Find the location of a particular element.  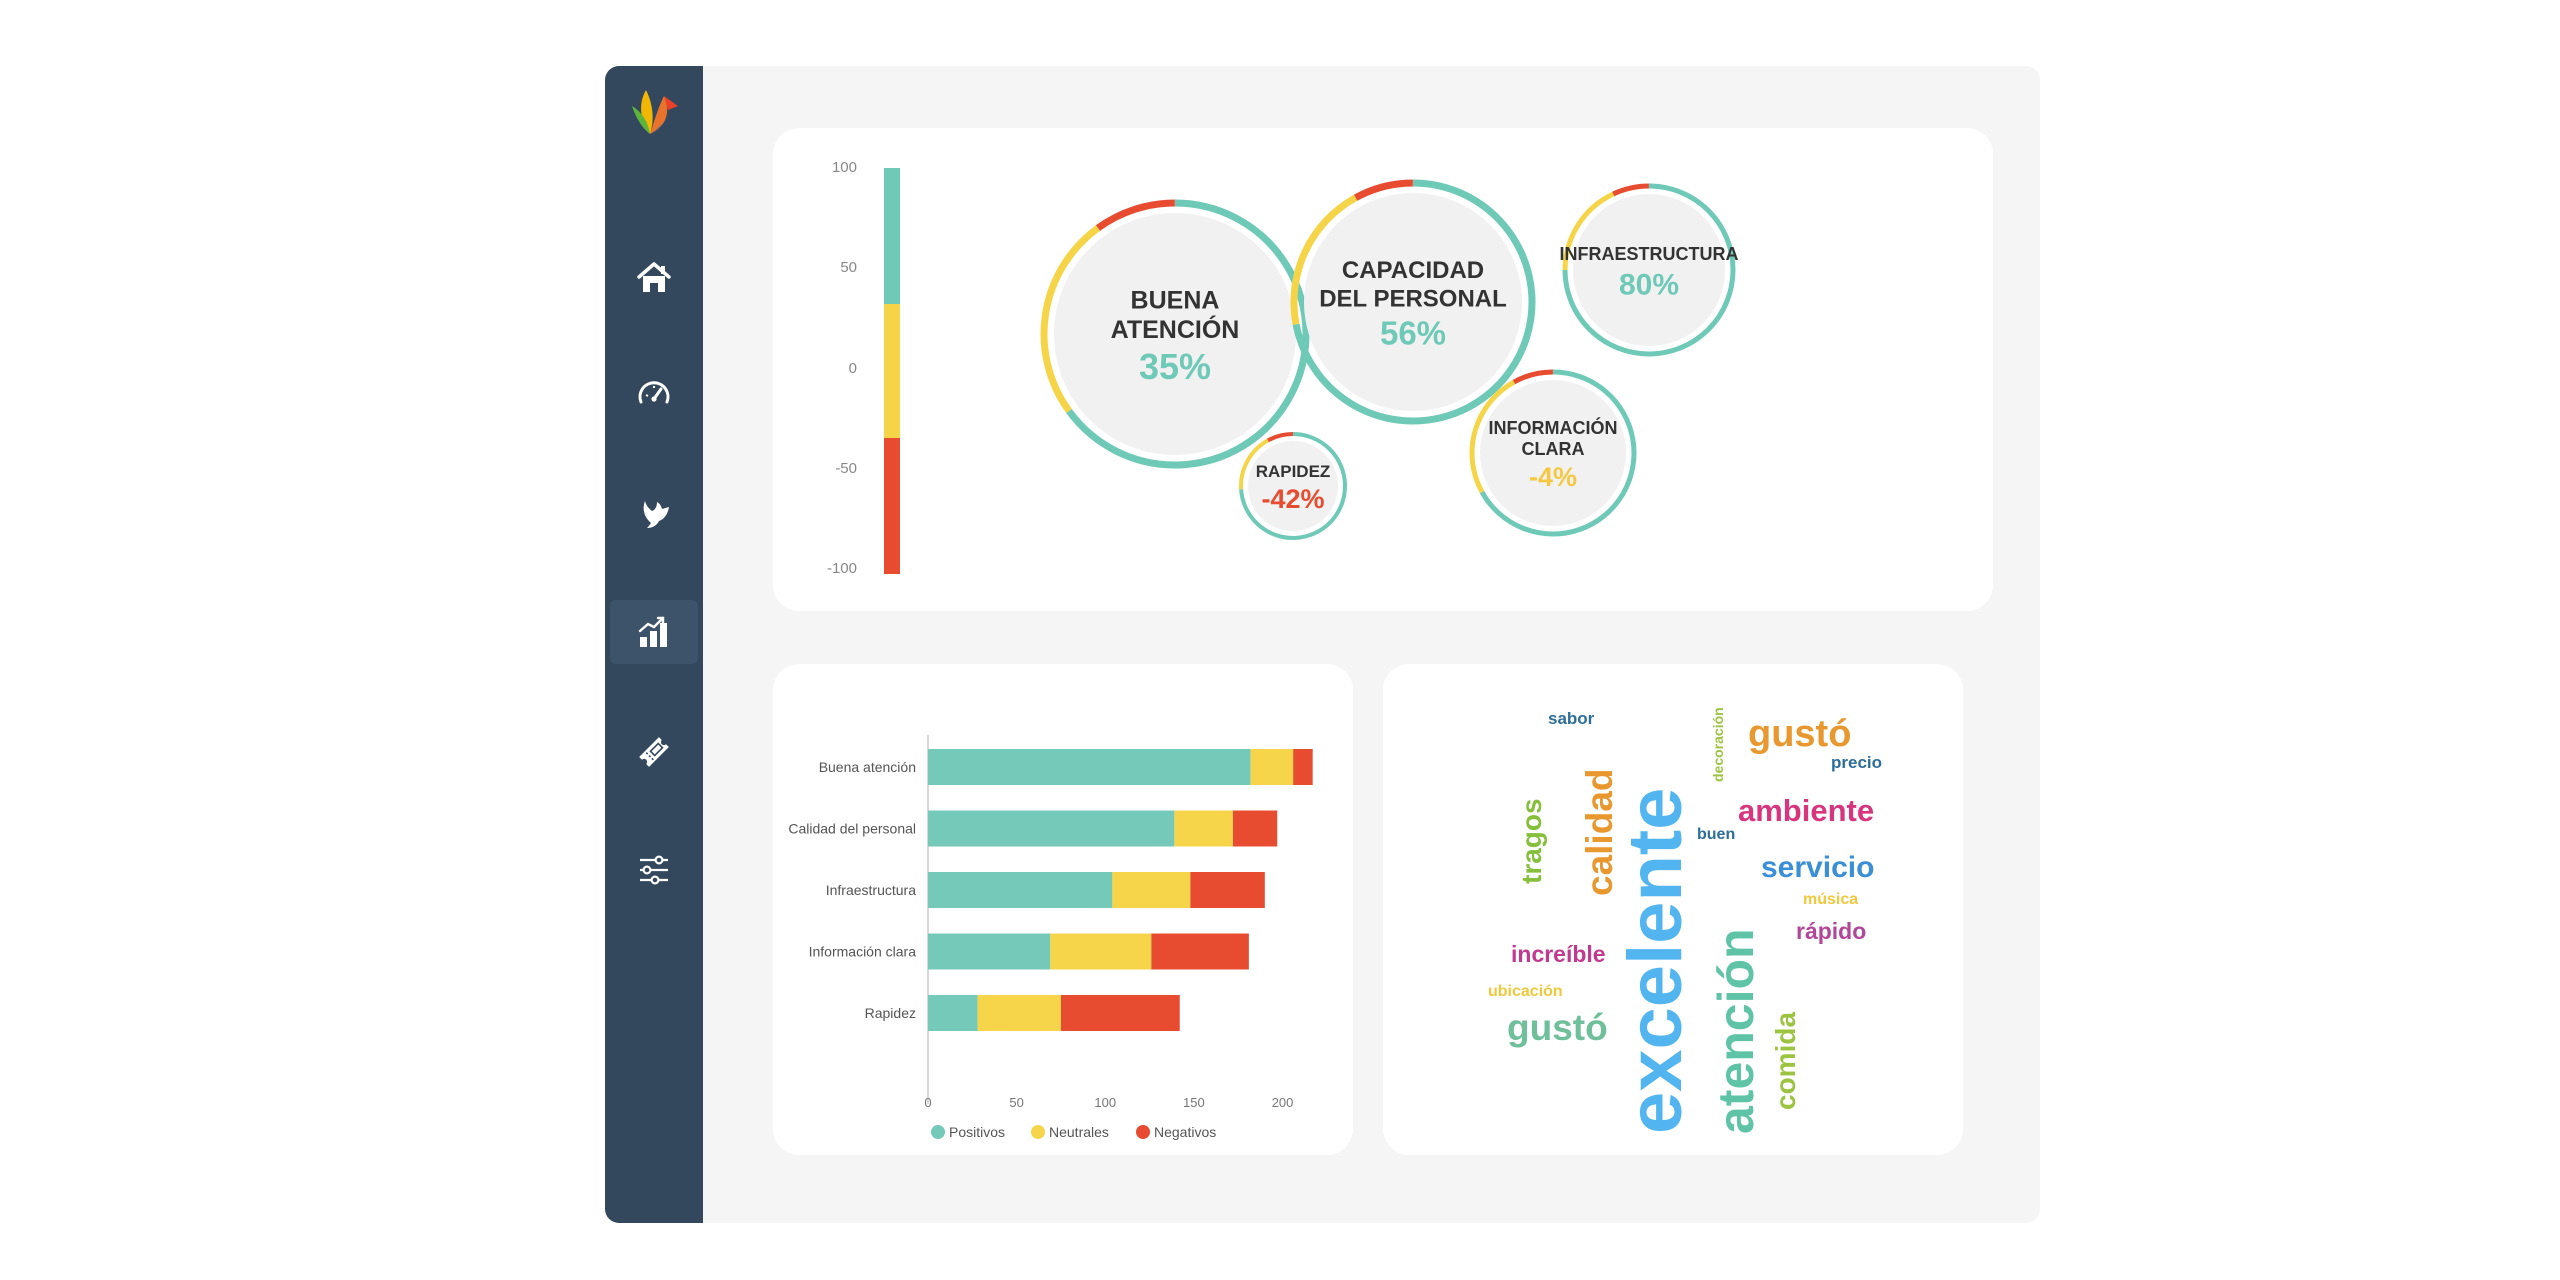

brand-logo is located at coordinates (655, 112).